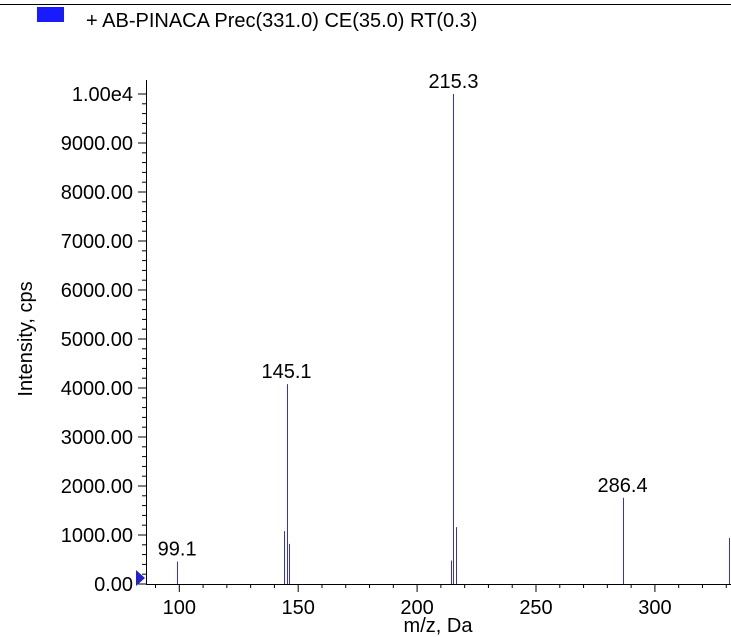 The height and width of the screenshot is (637, 731). Describe the element at coordinates (441, 601) in the screenshot. I see `x-ticks: 100 150 200 250 300` at that location.